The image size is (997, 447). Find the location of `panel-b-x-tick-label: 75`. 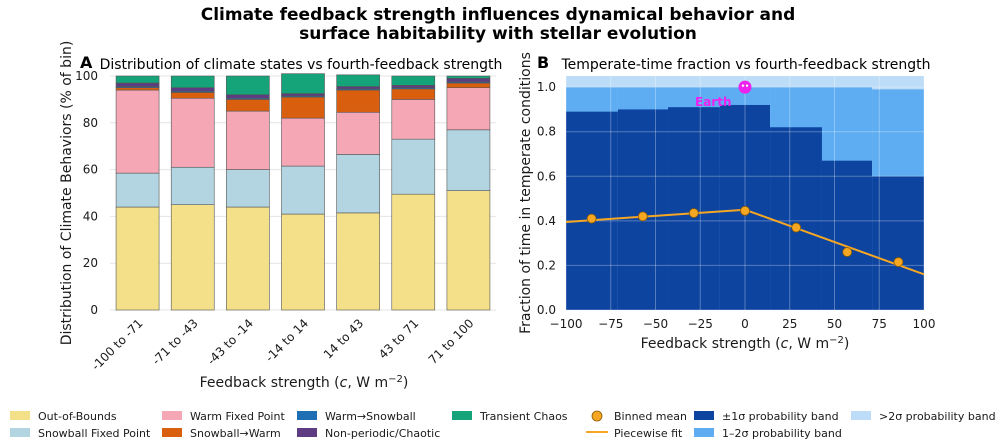

panel-b-x-tick-label: 75 is located at coordinates (879, 324).